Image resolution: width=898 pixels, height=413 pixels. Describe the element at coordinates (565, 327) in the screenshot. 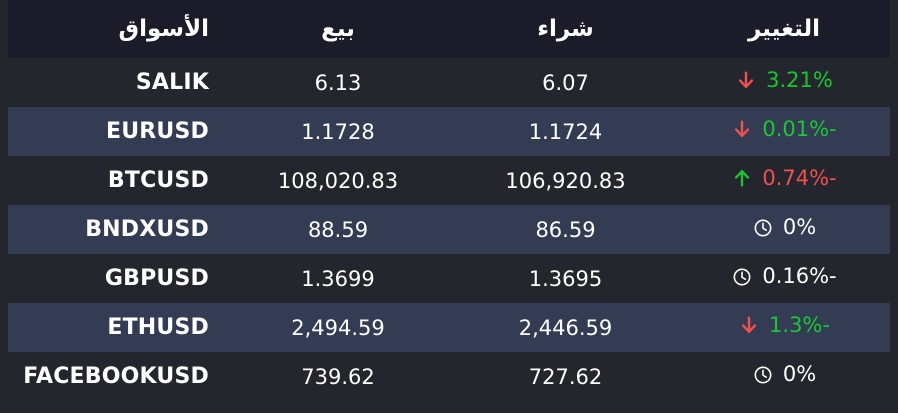

I see `cell-ask: 2,446.59` at that location.